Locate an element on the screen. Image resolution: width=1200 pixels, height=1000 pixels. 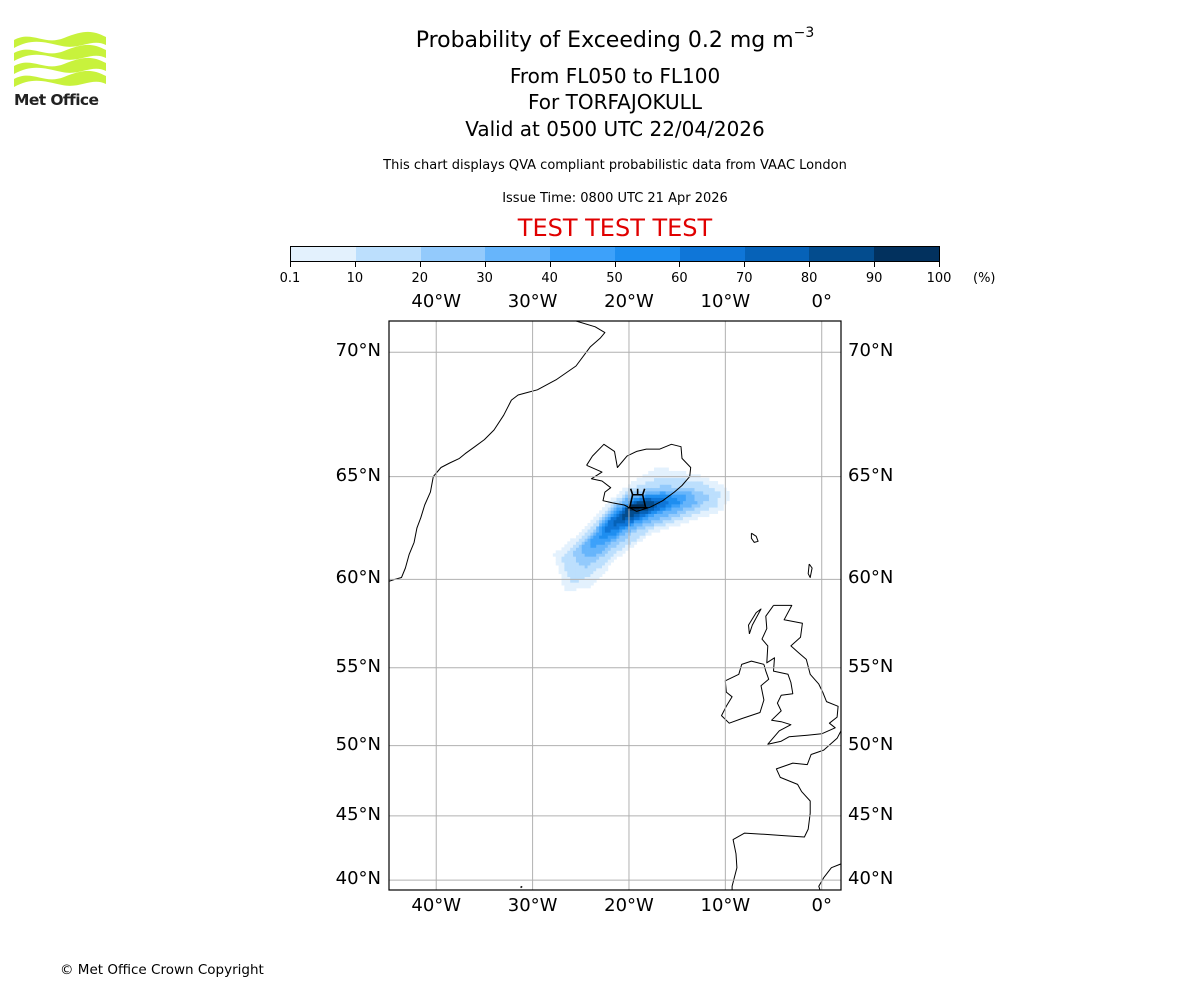
colorbar-tick-label: 20 is located at coordinates (420, 278).